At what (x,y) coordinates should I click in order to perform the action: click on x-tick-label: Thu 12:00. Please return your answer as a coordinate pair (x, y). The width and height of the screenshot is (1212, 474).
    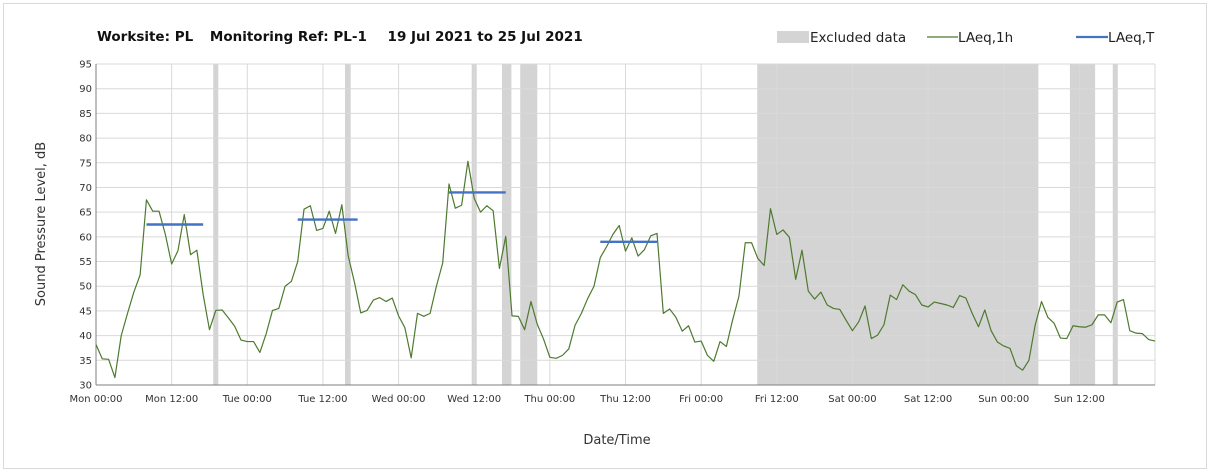
    Looking at the image, I should click on (625, 399).